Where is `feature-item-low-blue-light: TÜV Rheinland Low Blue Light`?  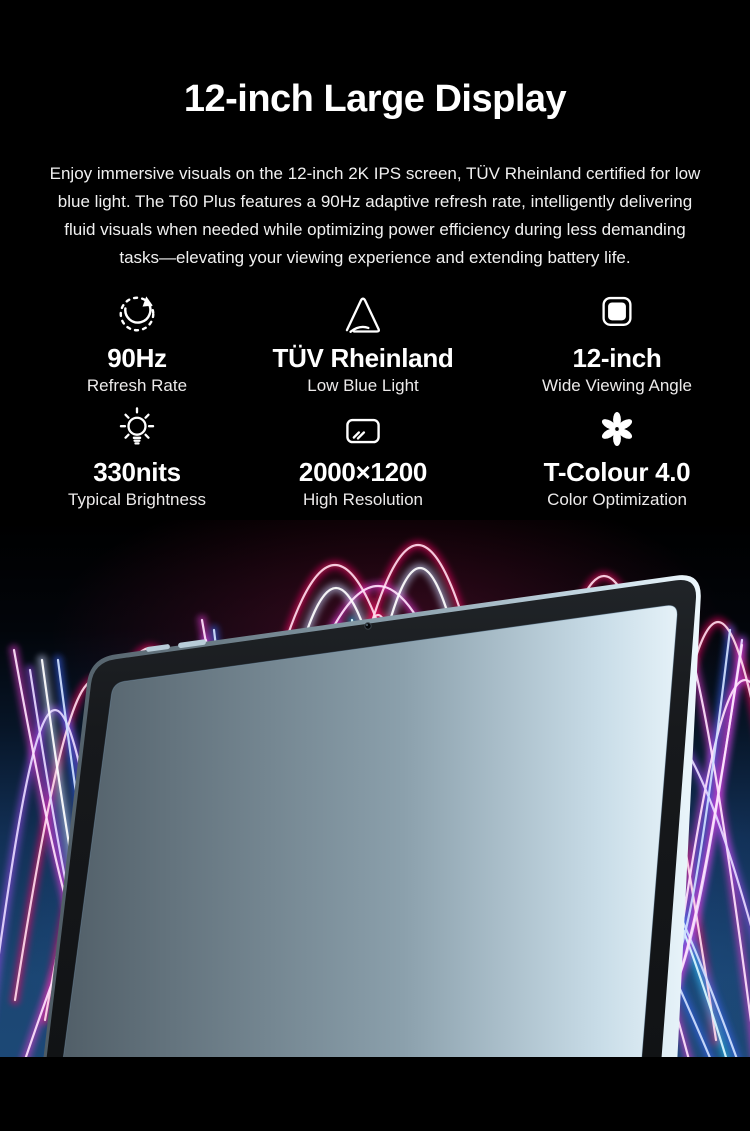 feature-item-low-blue-light: TÜV Rheinland Low Blue Light is located at coordinates (363, 342).